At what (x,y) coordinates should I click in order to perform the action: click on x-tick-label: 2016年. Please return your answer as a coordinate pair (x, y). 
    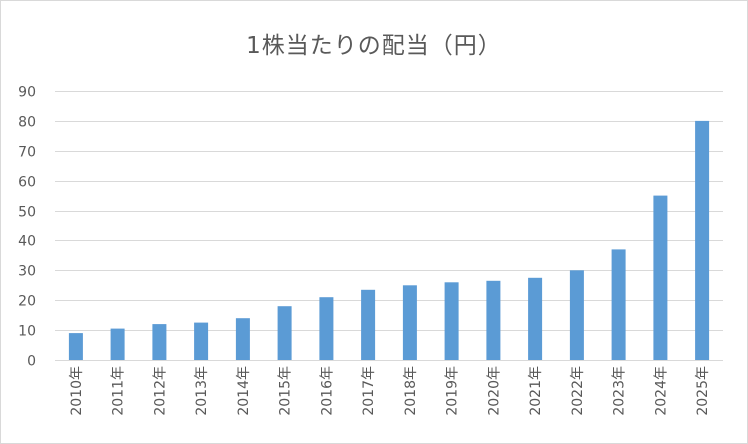
    Looking at the image, I should click on (327, 391).